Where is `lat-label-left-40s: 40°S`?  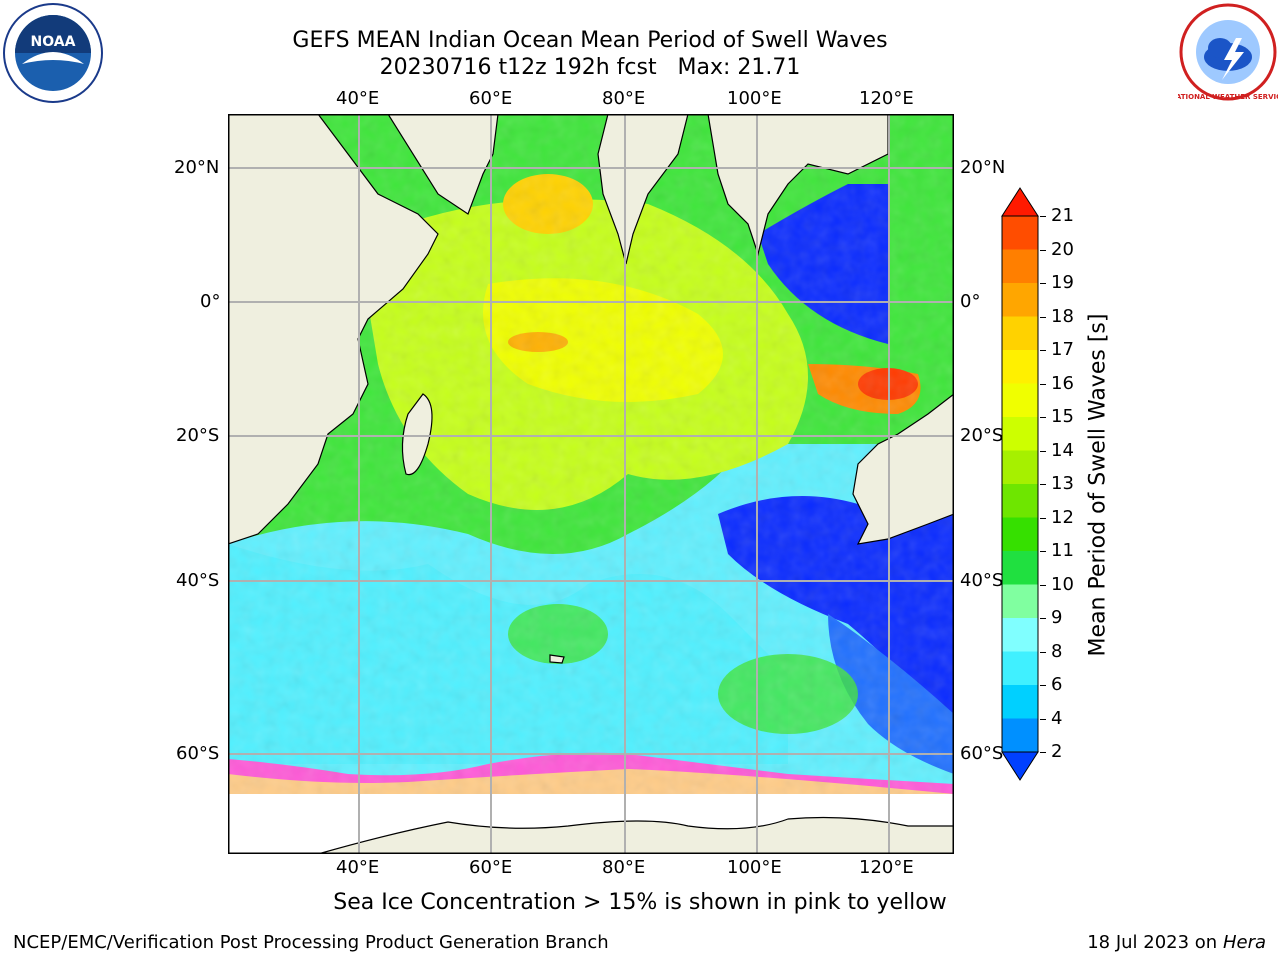
lat-label-left-40s: 40°S is located at coordinates (198, 580).